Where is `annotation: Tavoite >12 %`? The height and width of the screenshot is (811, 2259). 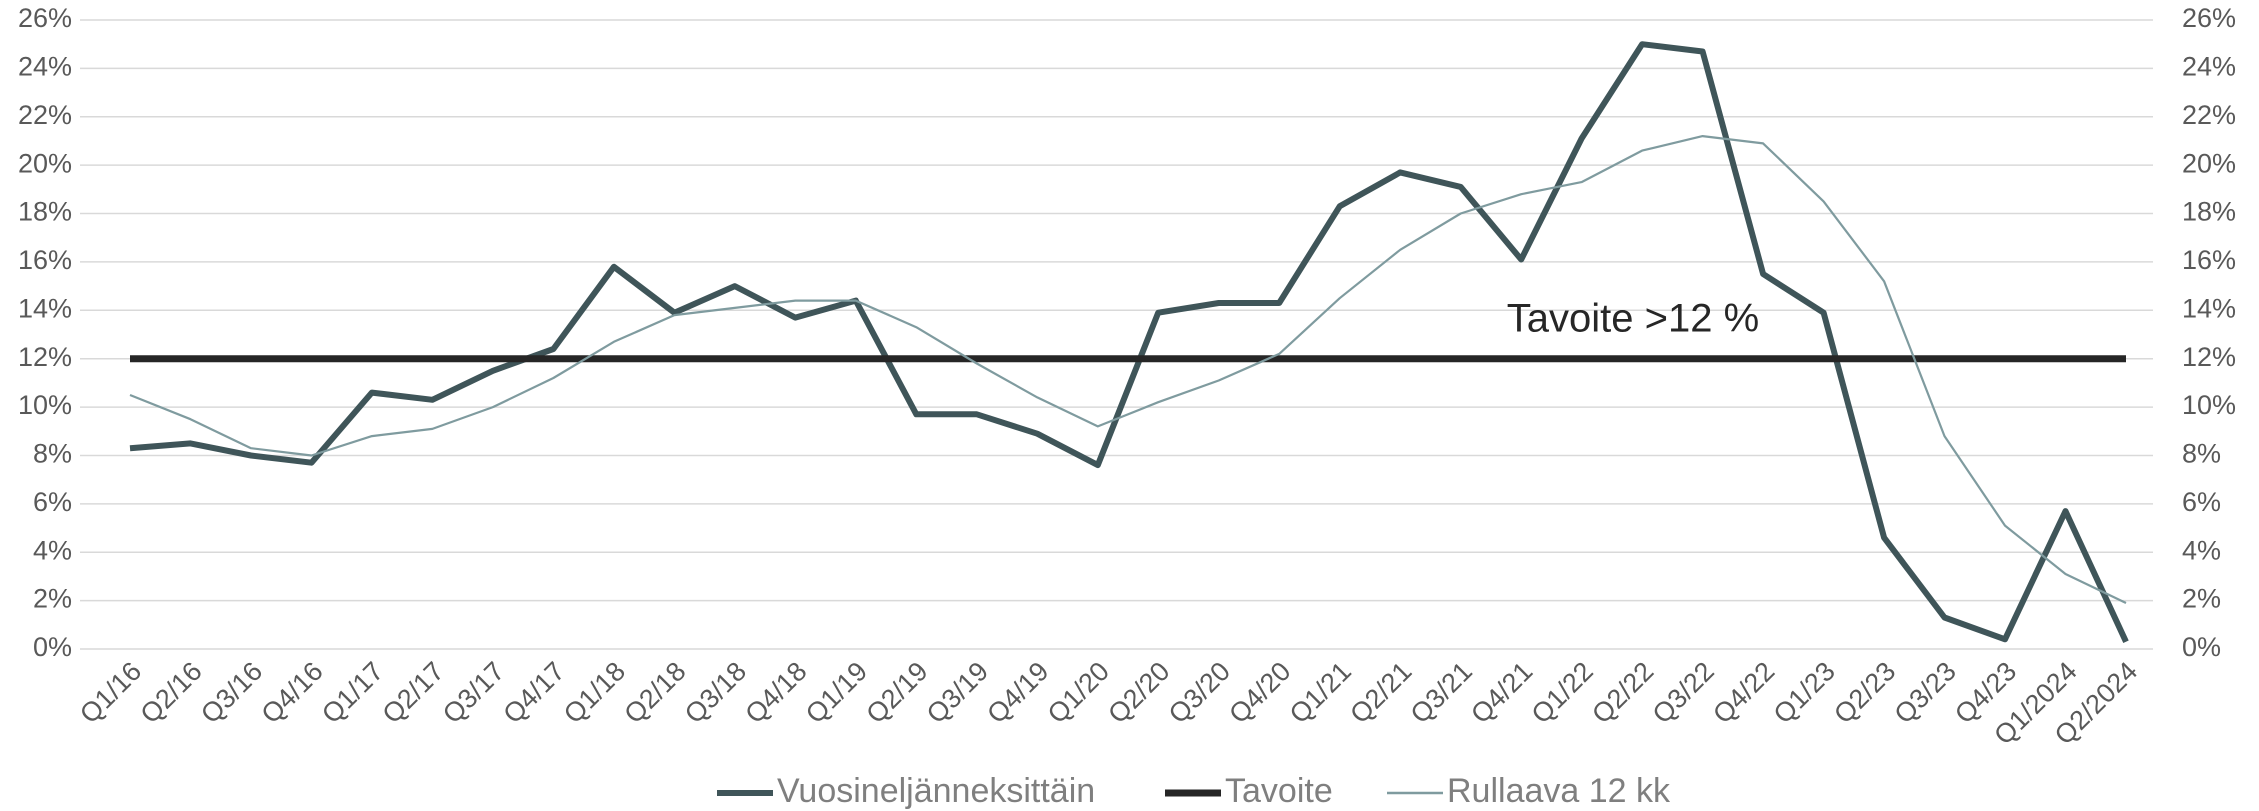 annotation: Tavoite >12 % is located at coordinates (1633, 319).